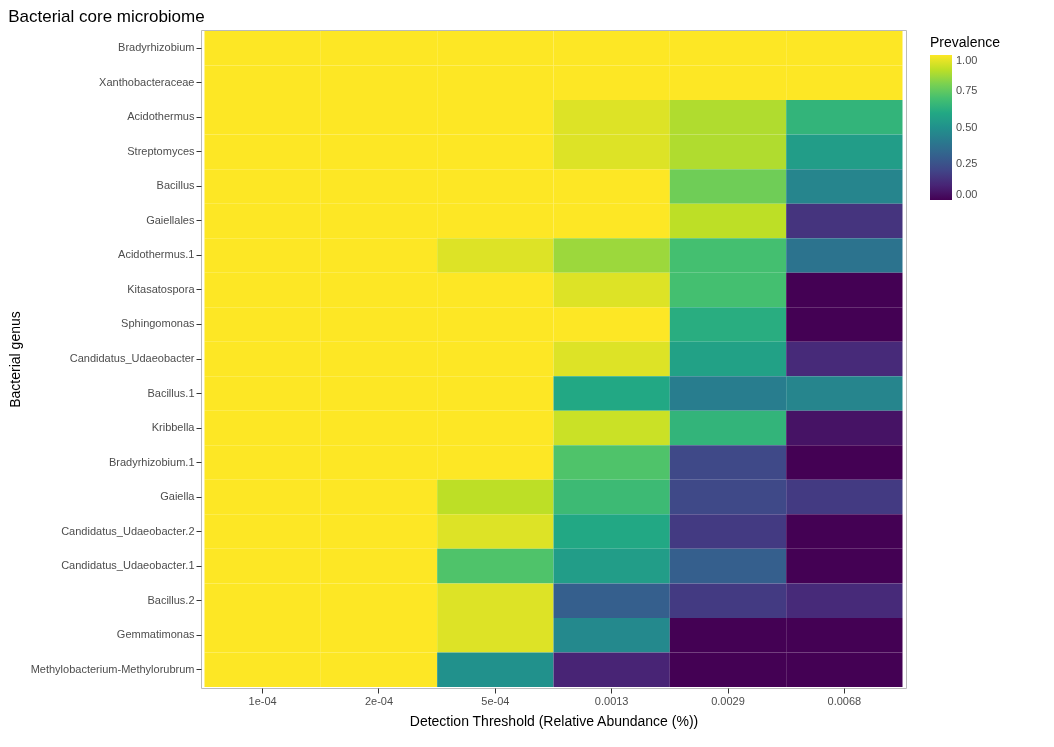  I want to click on y-tick-label: Methylobacterium-Methylorubrum, so click(112, 668).